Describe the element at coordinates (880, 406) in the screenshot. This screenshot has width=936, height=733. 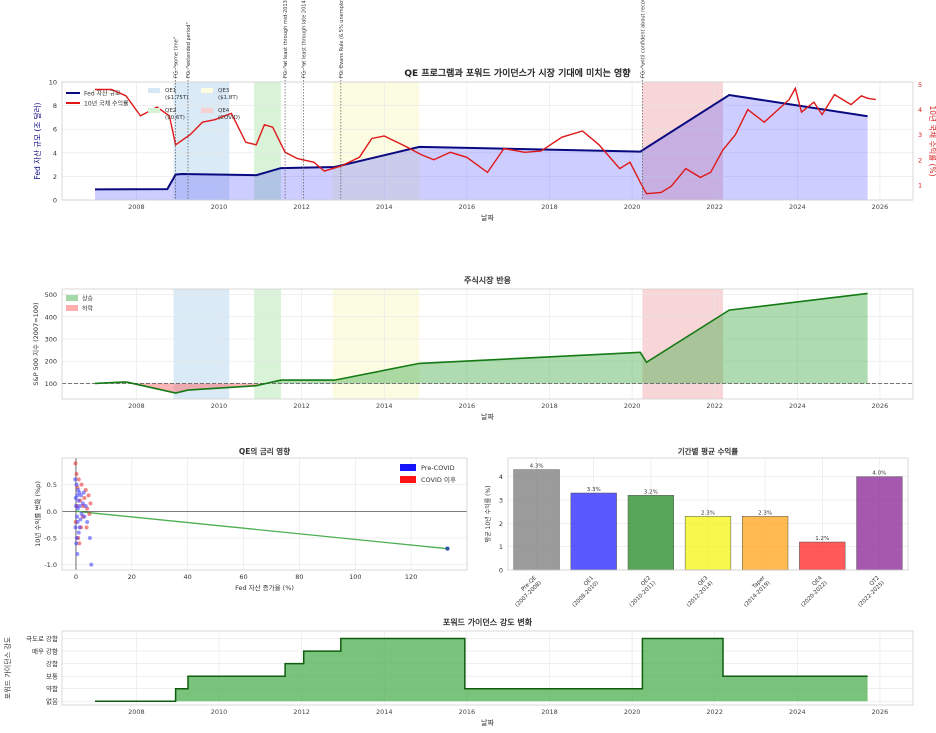
I see `p2-xtick: 2026` at that location.